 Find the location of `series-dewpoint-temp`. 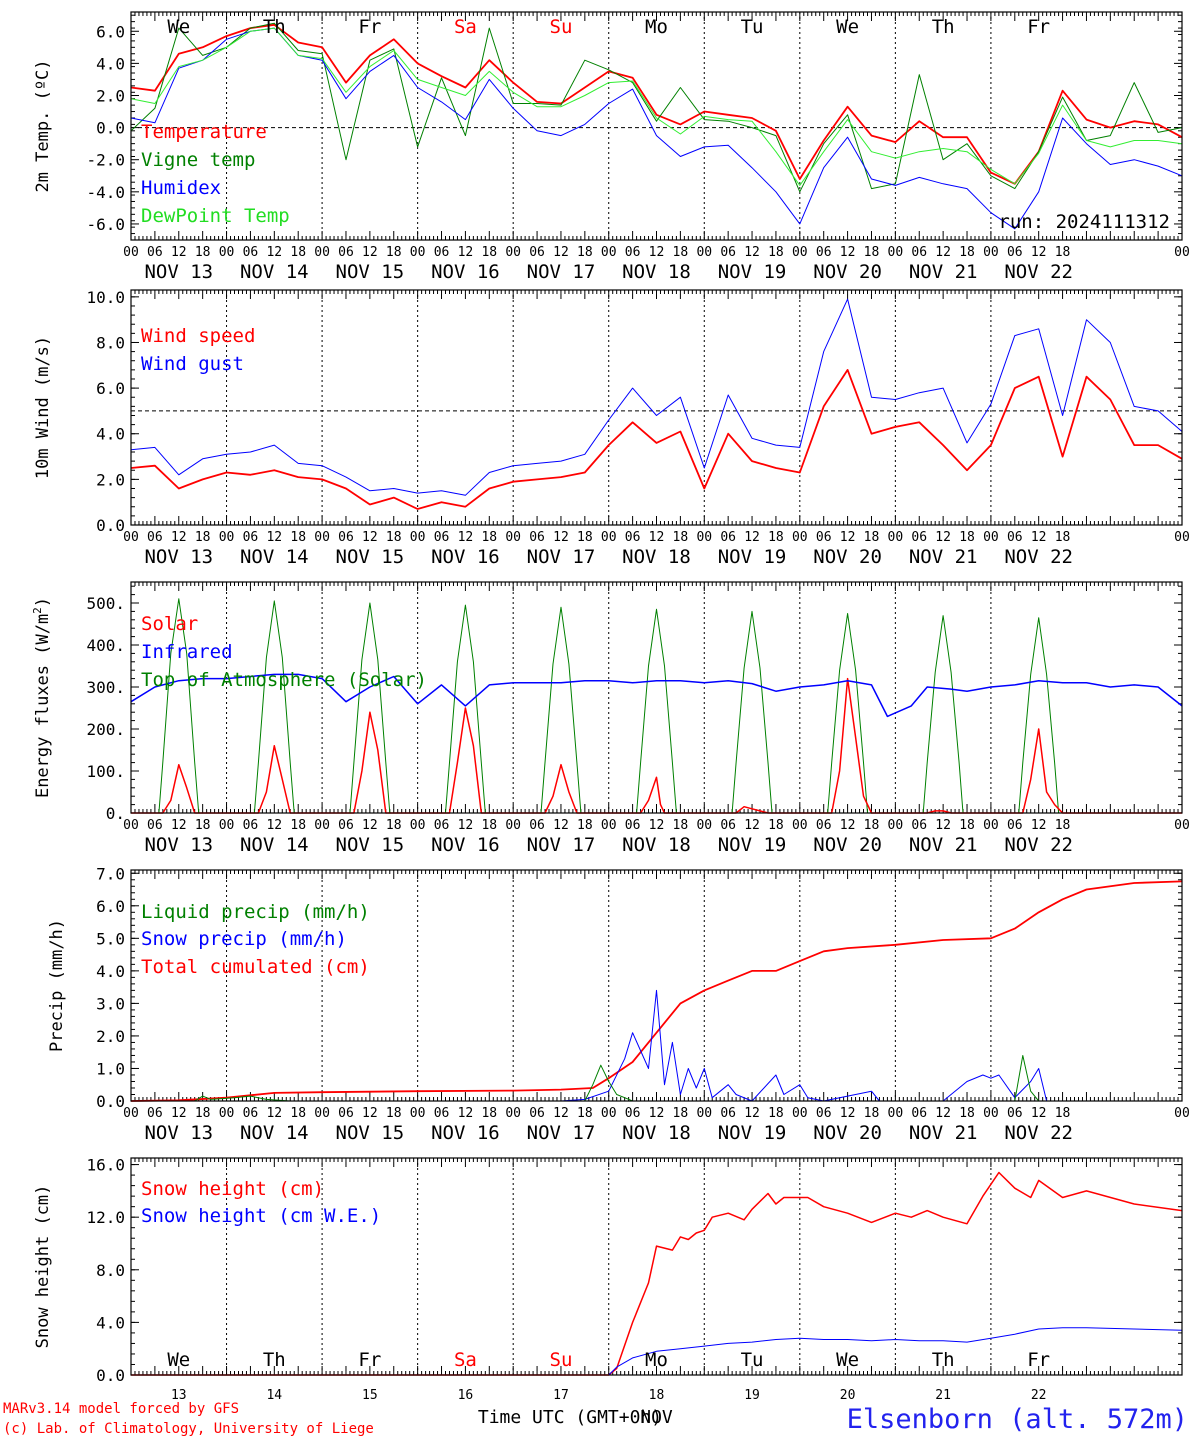

series-dewpoint-temp is located at coordinates (656, 106).